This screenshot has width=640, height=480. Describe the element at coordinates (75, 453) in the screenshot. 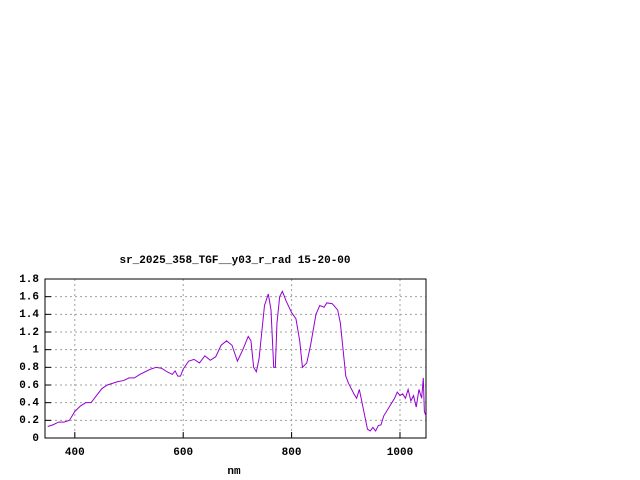

I see `x-tick-label: 400` at that location.